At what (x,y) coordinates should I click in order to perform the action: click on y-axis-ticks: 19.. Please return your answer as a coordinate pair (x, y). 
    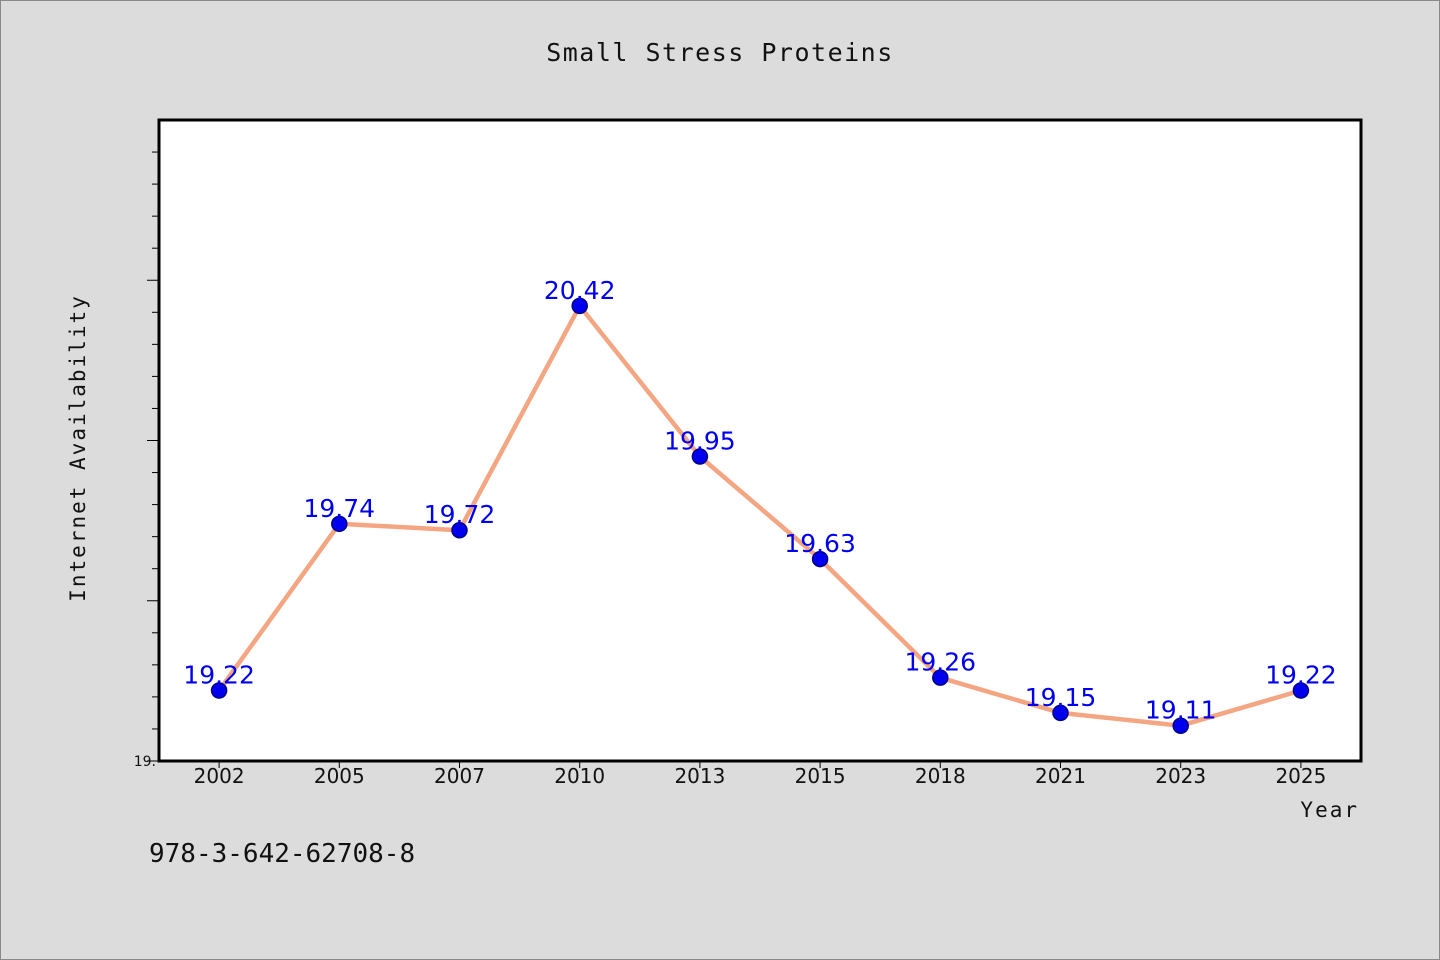
    Looking at the image, I should click on (146, 460).